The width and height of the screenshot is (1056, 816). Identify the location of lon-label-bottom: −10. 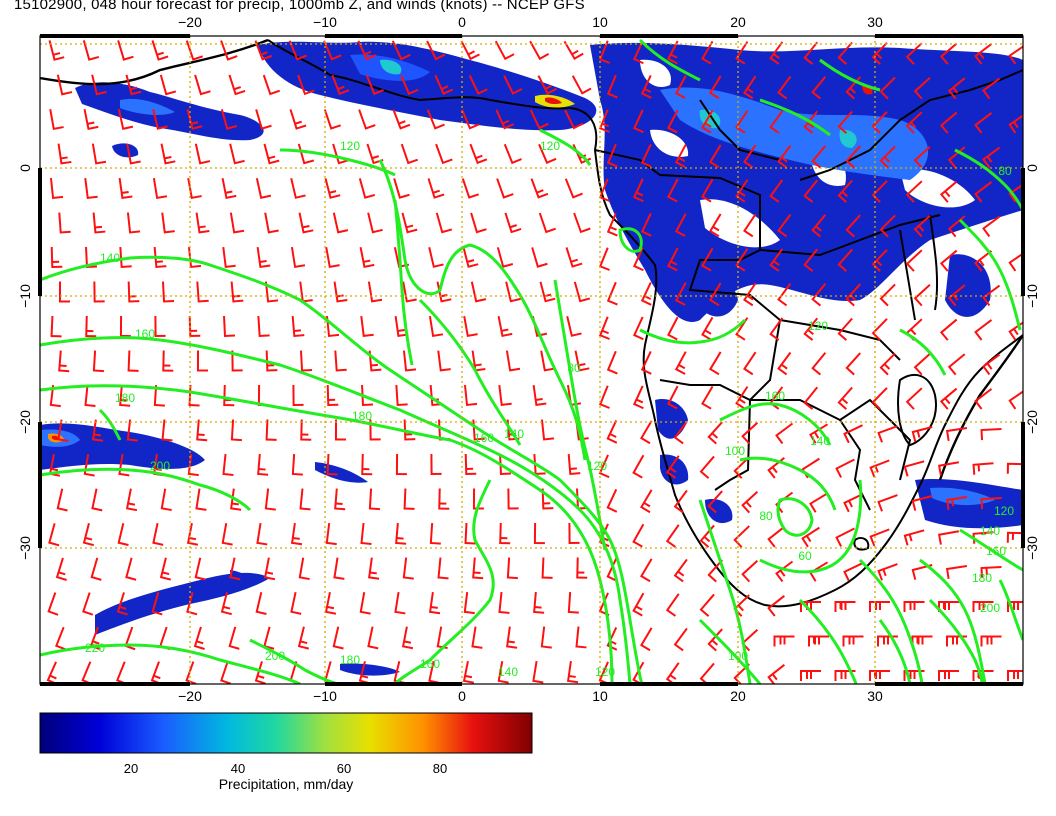
(325, 696).